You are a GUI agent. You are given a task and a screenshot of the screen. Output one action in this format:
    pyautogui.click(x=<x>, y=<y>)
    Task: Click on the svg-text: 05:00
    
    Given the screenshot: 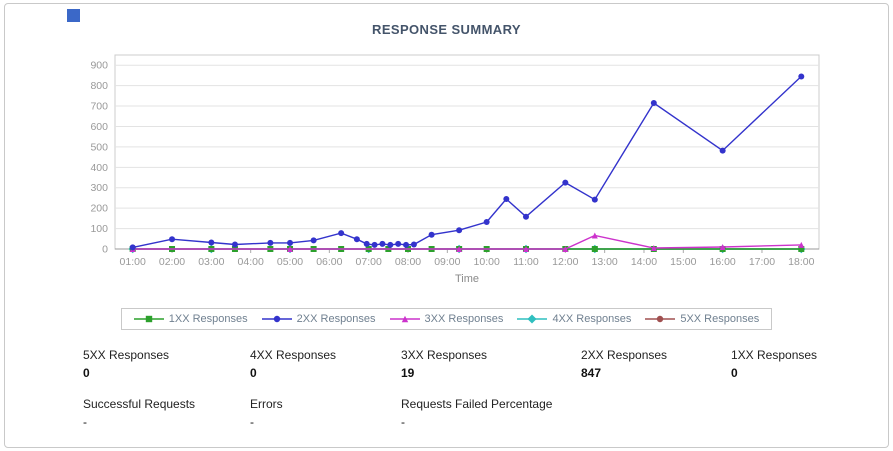 What is the action you would take?
    pyautogui.click(x=289, y=262)
    